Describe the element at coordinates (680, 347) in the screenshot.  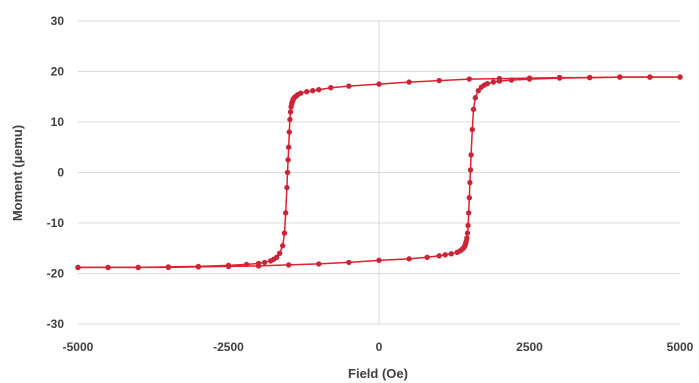
I see `x-tick-label: 5000` at that location.